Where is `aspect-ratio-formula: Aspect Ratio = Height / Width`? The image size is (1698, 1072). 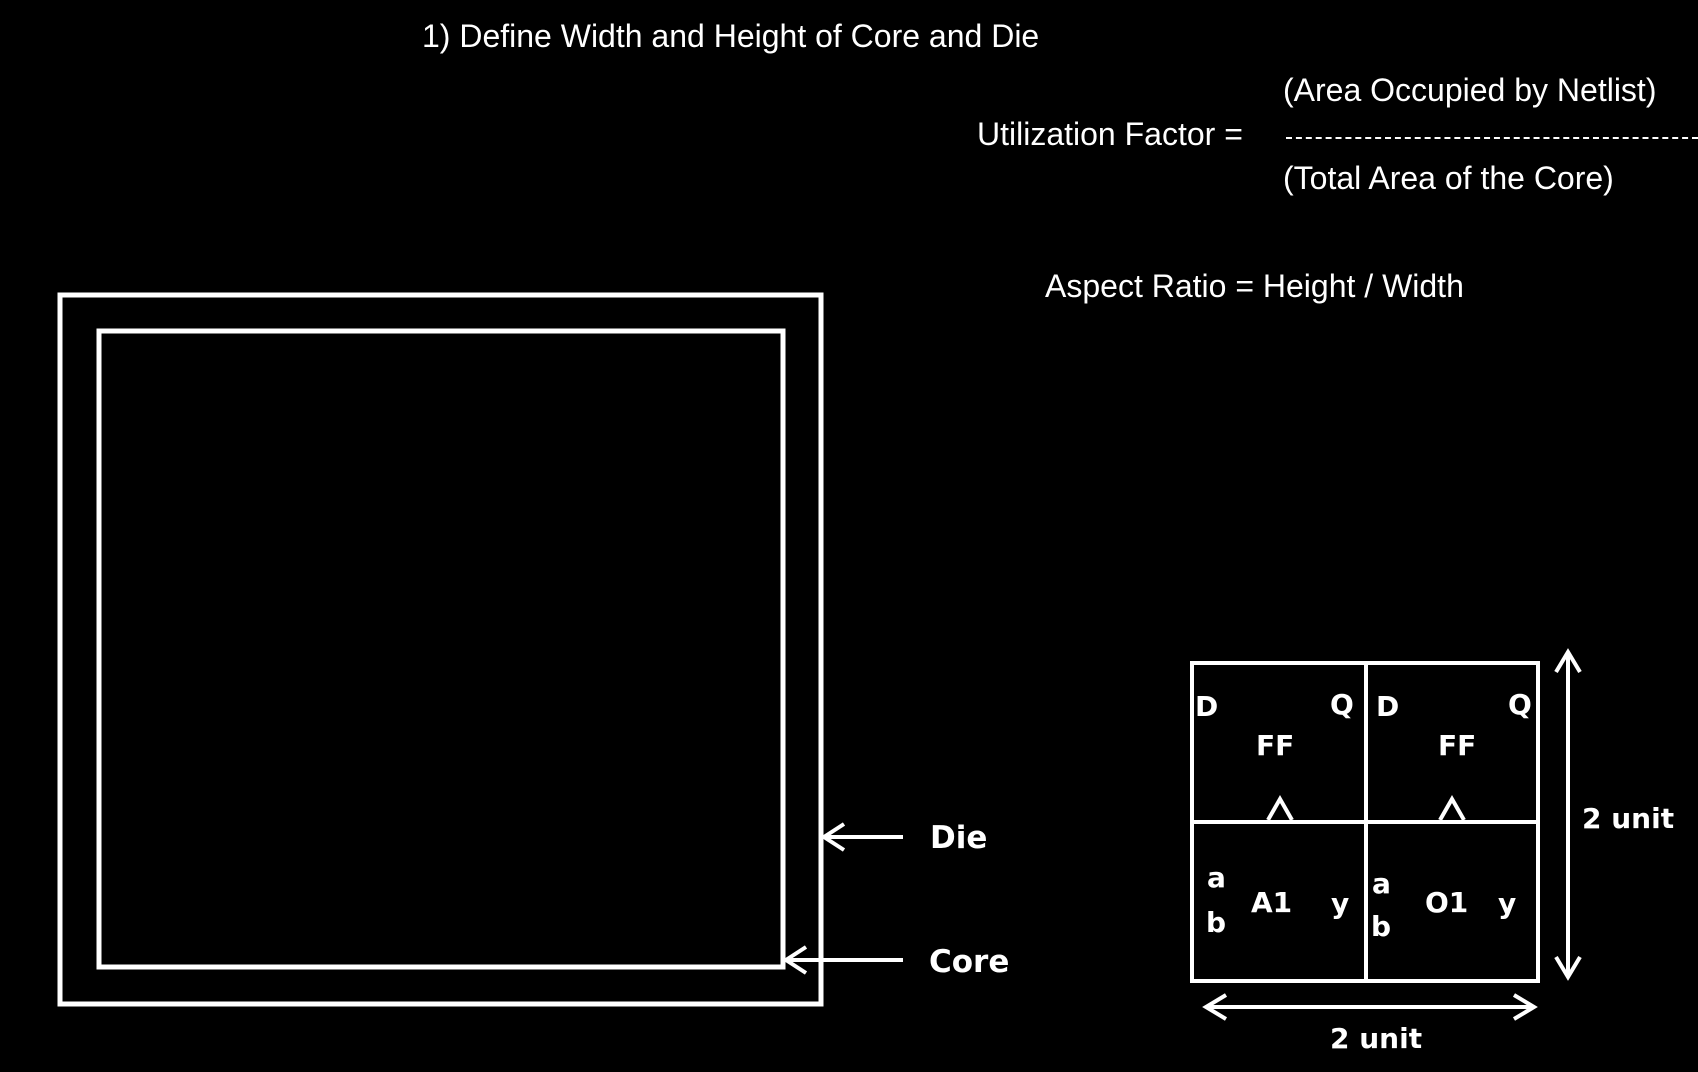 aspect-ratio-formula: Aspect Ratio = Height / Width is located at coordinates (1254, 286).